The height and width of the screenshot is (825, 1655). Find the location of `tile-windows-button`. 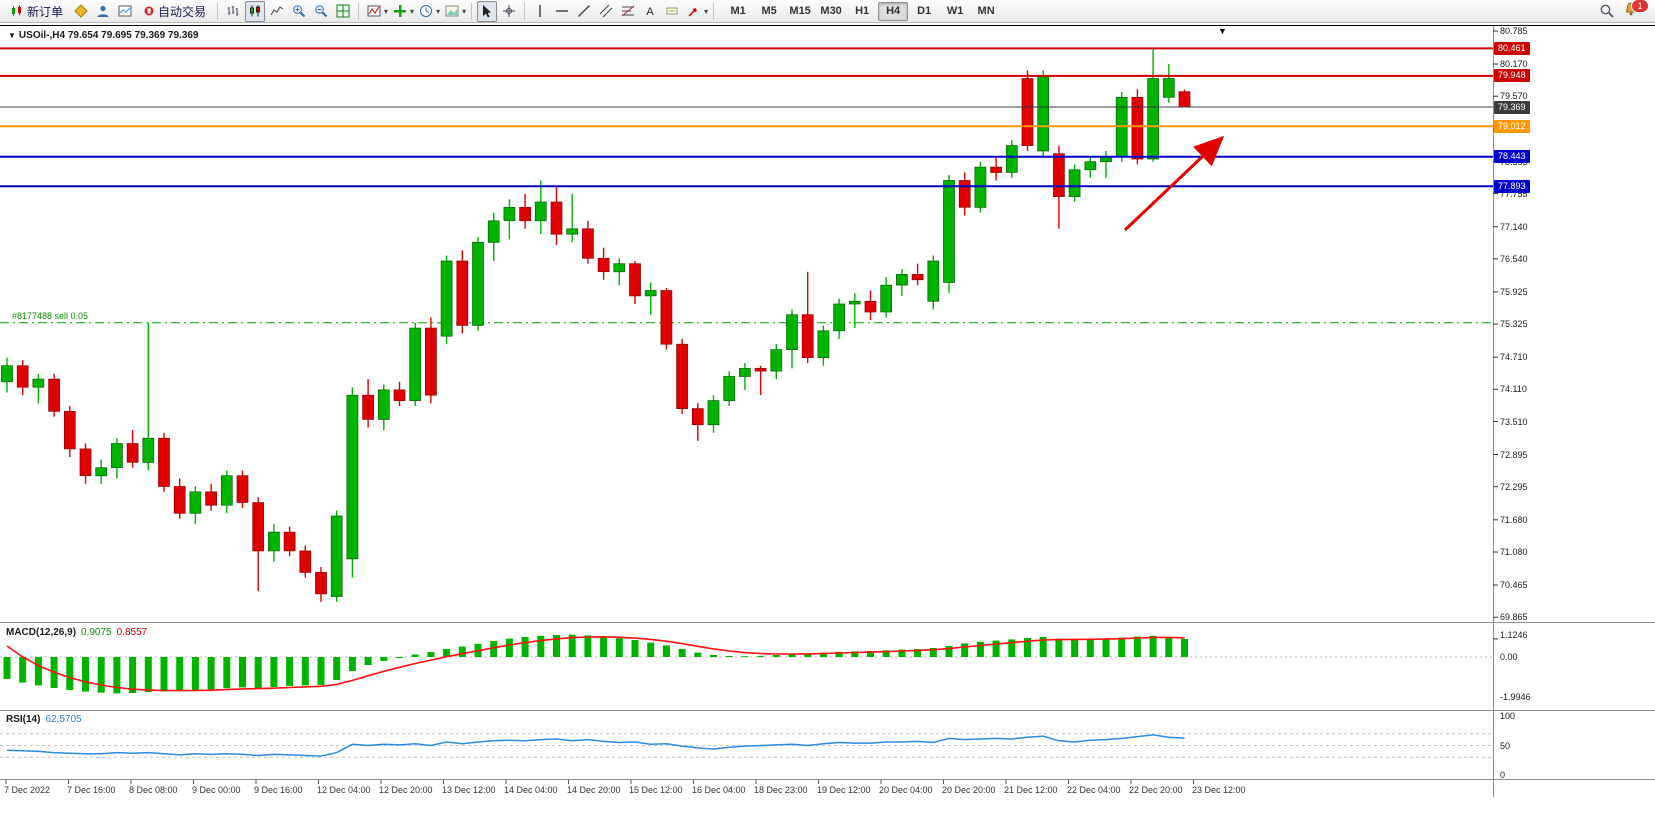

tile-windows-button is located at coordinates (343, 11).